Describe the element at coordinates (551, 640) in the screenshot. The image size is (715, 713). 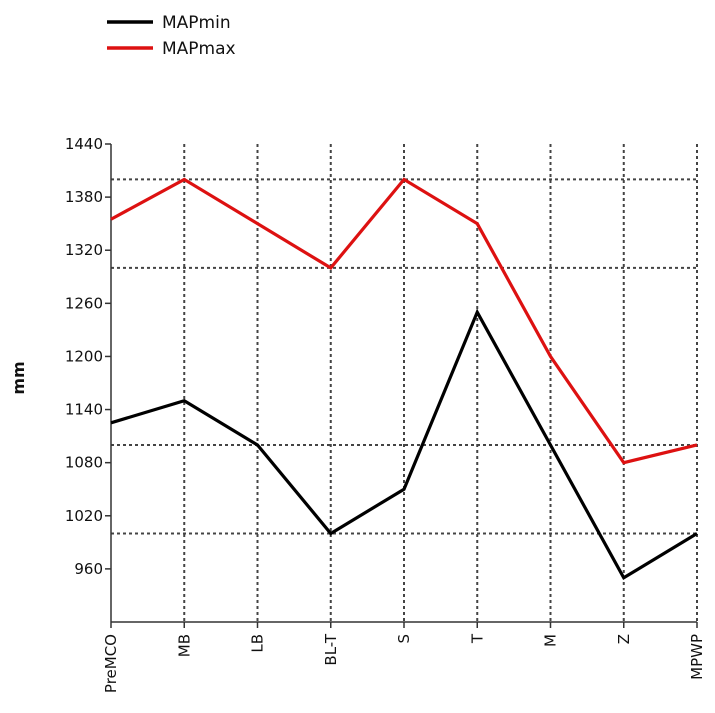
I see `x-tick-label: M` at that location.